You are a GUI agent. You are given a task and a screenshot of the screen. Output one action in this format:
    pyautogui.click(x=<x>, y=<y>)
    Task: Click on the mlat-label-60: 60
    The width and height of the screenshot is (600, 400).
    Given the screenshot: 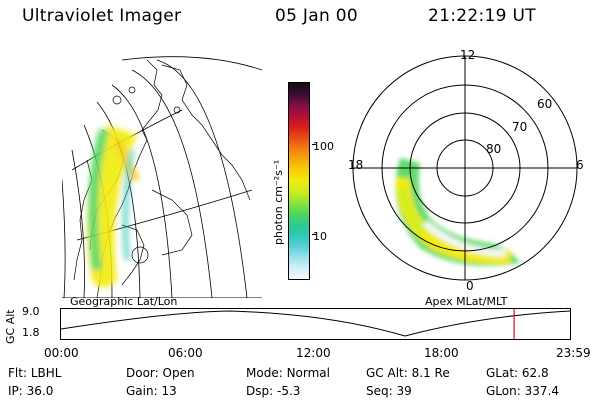 What is the action you would take?
    pyautogui.click(x=545, y=104)
    